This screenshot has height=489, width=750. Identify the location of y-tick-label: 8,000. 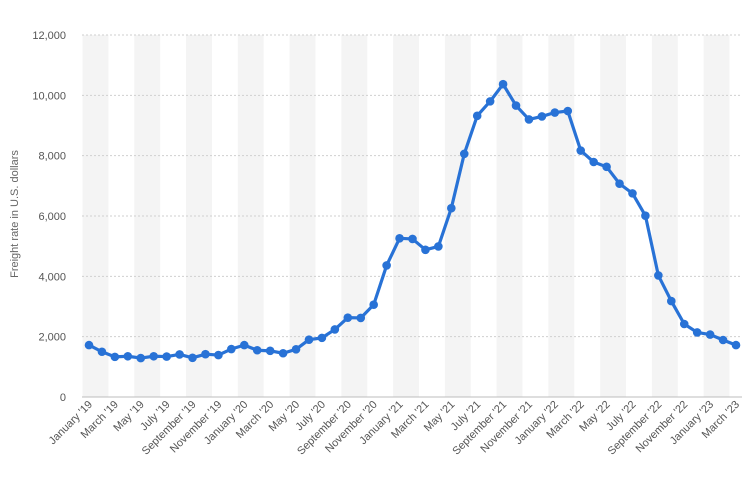
(52, 157).